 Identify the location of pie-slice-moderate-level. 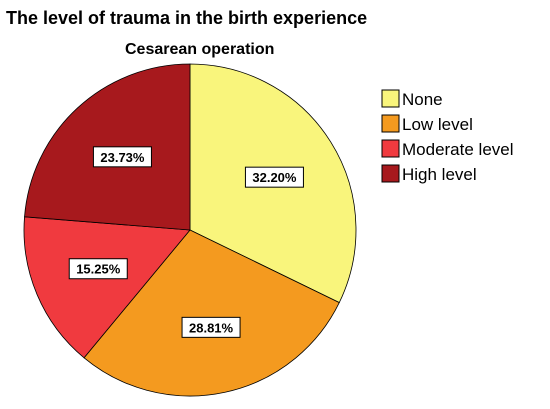
(107, 287).